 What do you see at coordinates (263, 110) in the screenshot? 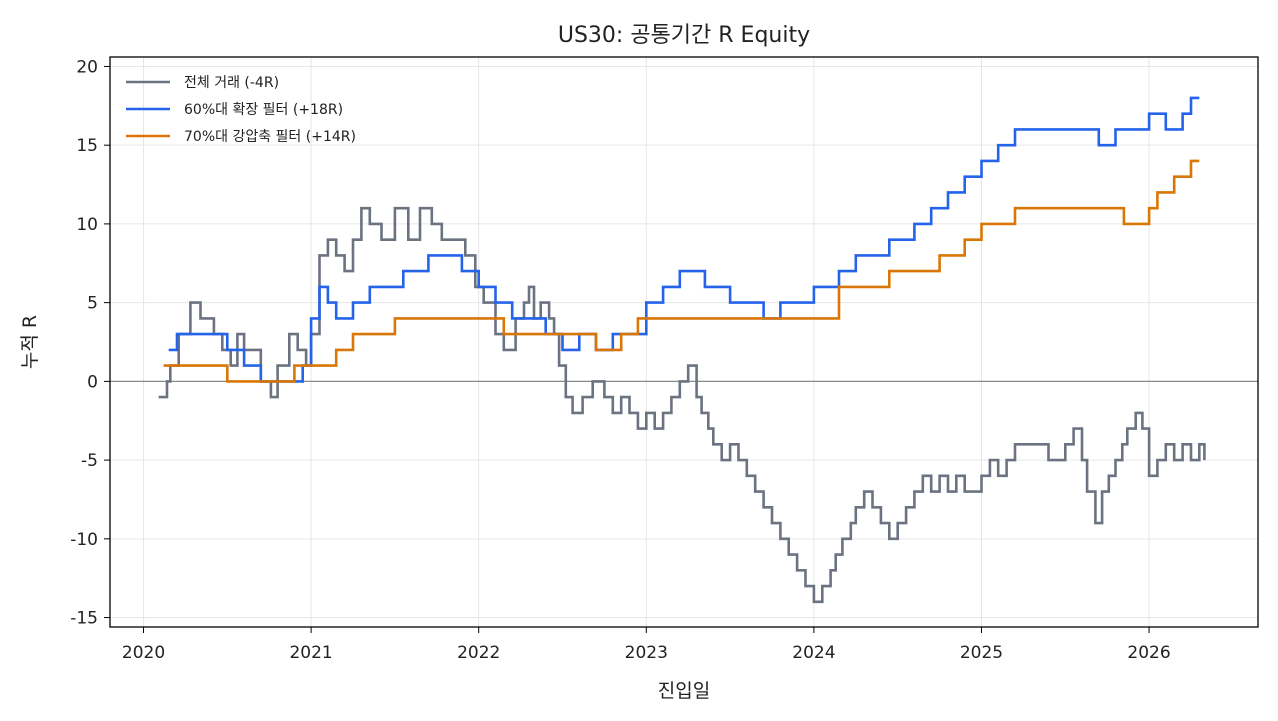
I see `legend-label-1: 60%대 확장 필터 (+18R)` at bounding box center [263, 110].